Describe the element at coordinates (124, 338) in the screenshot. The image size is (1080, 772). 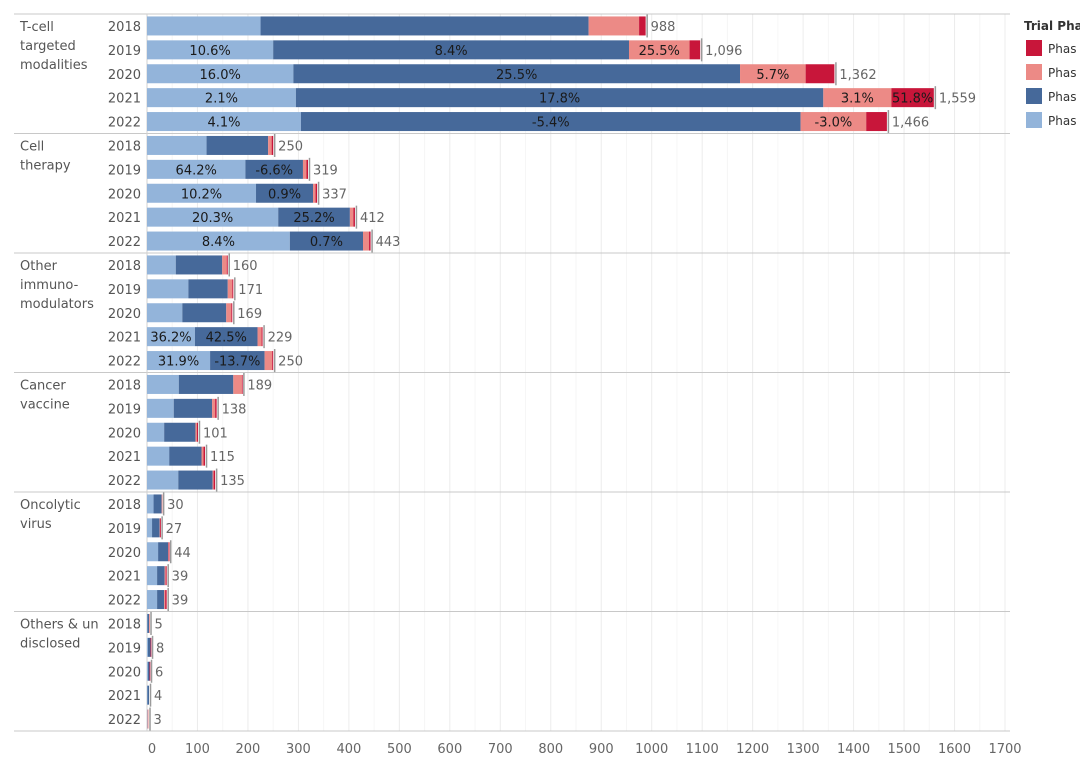
I see `year-label: 2021` at that location.